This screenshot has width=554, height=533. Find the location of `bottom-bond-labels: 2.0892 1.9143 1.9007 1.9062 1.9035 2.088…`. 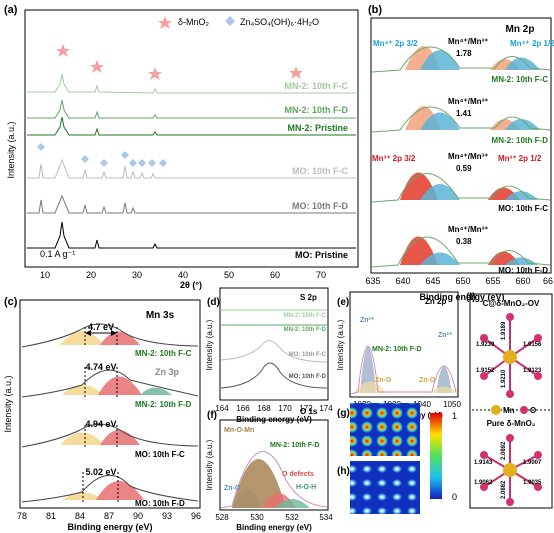

bottom-bond-labels: 2.0892 1.9143 1.9007 1.9062 1.9035 2.088… is located at coordinates (508, 470).